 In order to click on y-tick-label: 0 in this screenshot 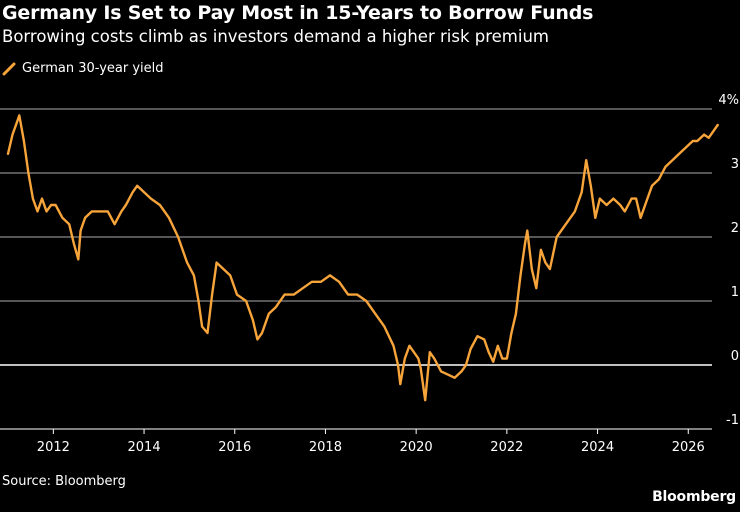, I will do `click(735, 356)`.